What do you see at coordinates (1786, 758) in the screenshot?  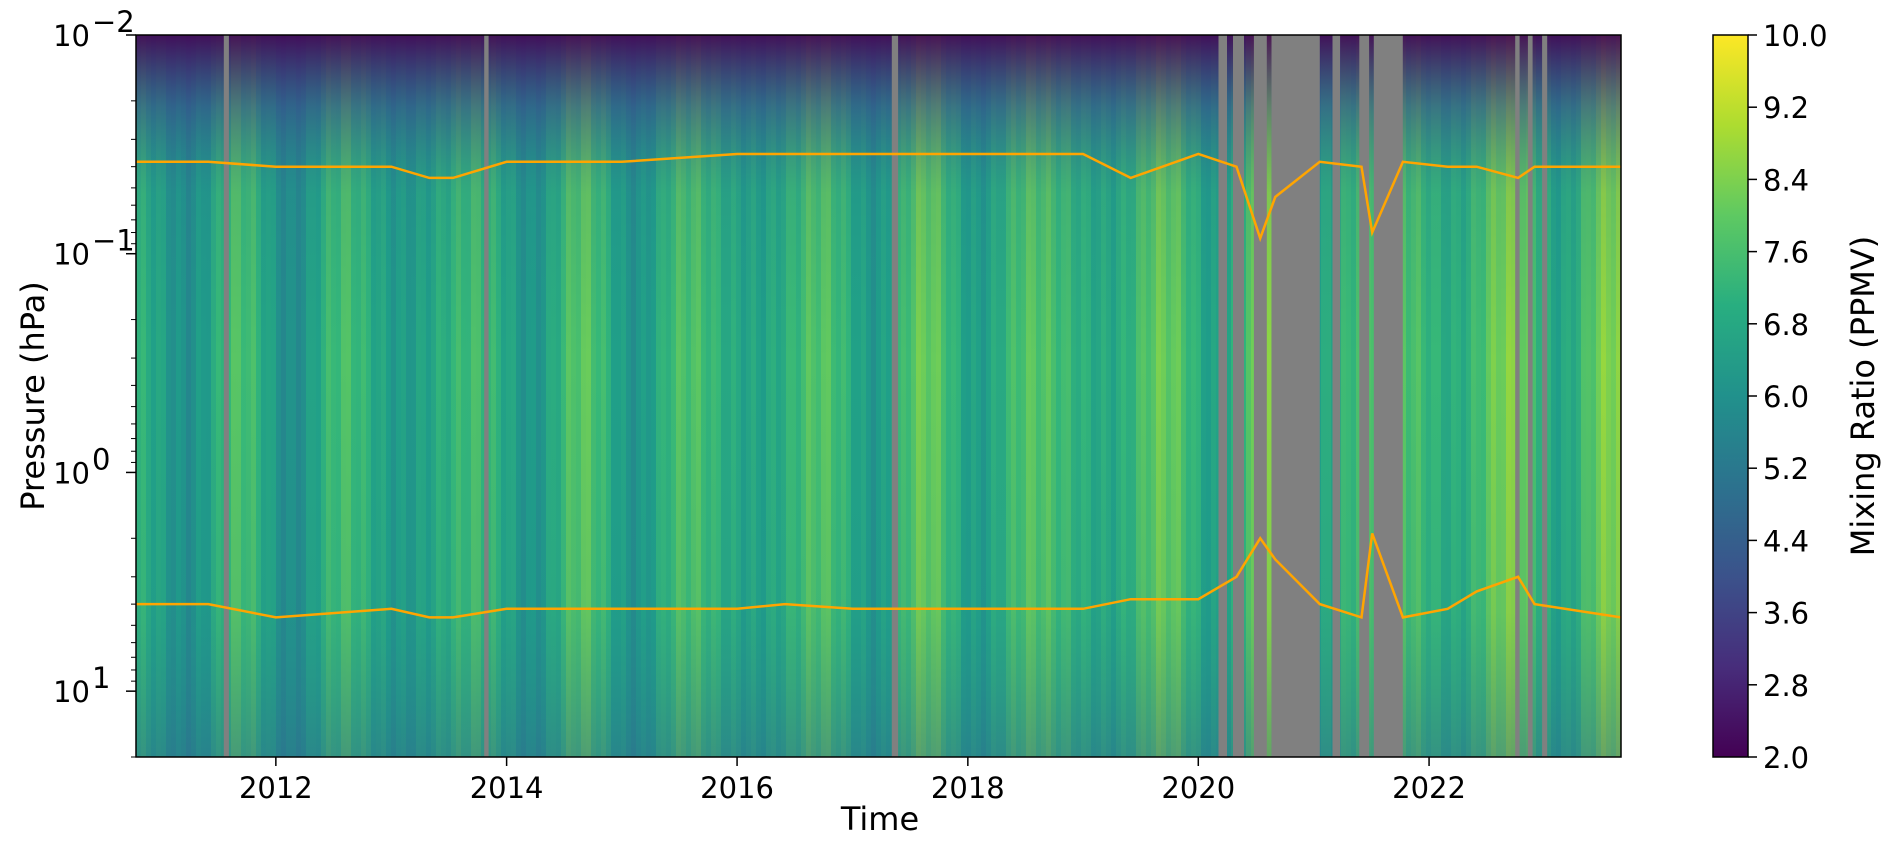 I see `colorbar-tick-label: 2.0` at bounding box center [1786, 758].